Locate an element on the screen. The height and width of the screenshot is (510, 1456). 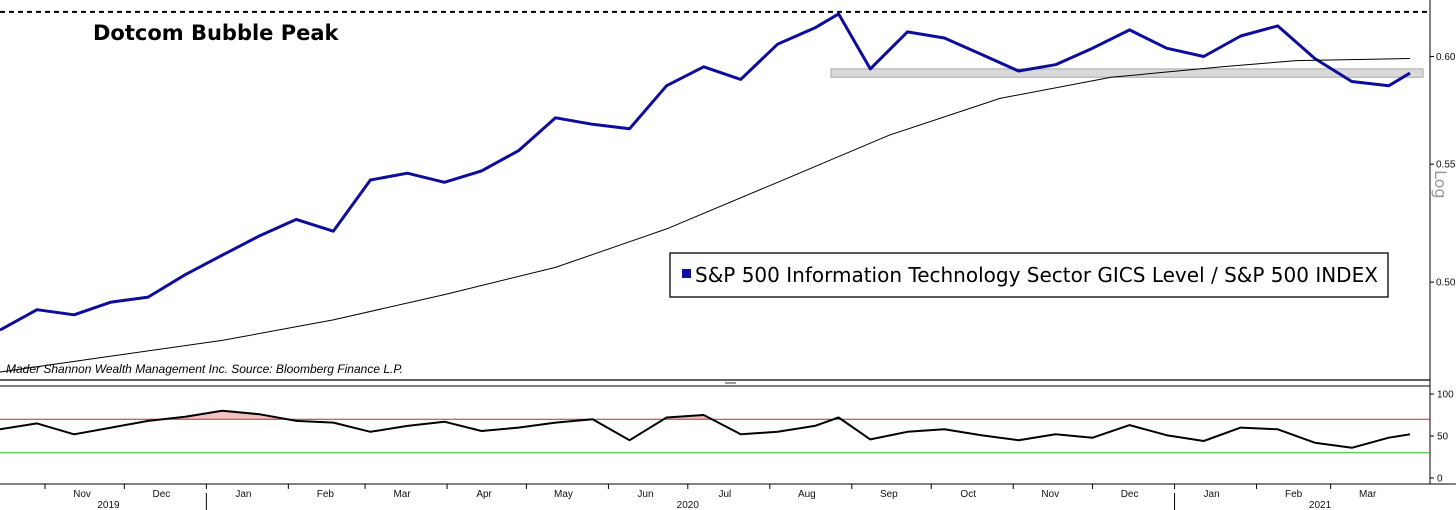
oscillator-reference-lines is located at coordinates (715, 436).